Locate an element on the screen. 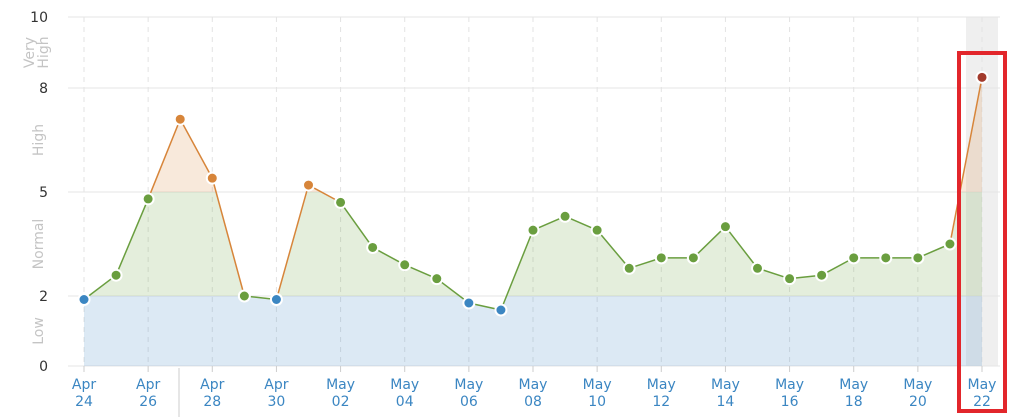 This screenshot has width=1024, height=417. band-label: Low is located at coordinates (39, 331).